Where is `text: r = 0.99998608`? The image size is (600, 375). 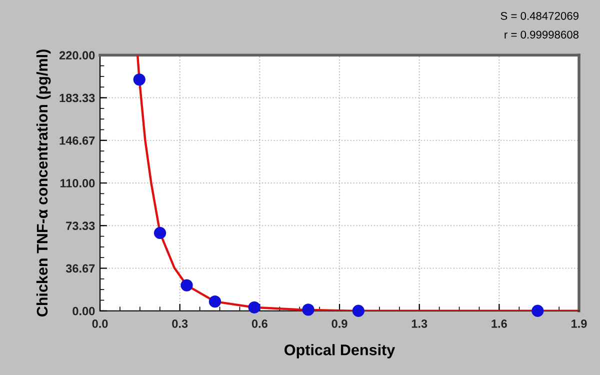 text: r = 0.99998608 is located at coordinates (541, 34).